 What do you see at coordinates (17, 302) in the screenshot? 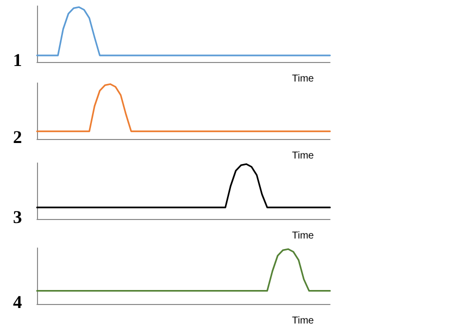
I see `text: 4` at bounding box center [17, 302].